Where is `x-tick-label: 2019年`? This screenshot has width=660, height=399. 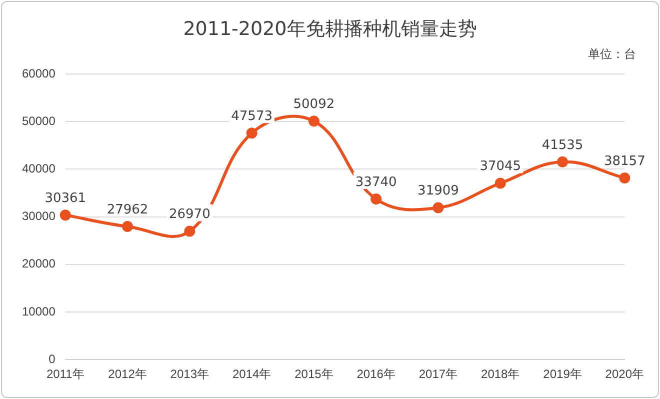
x-tick-label: 2019年 is located at coordinates (562, 374).